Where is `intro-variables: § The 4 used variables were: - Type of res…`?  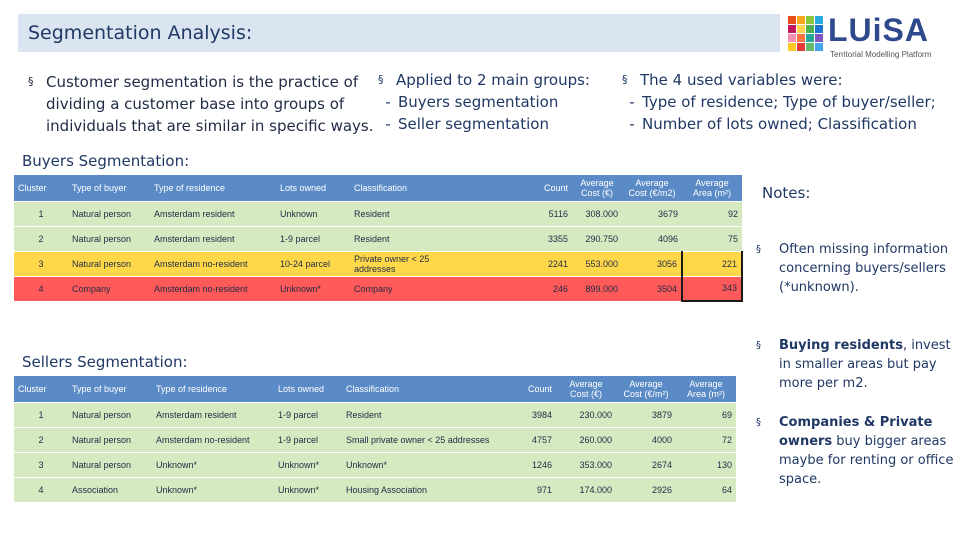 intro-variables: § The 4 used variables were: - Type of res… is located at coordinates (779, 102).